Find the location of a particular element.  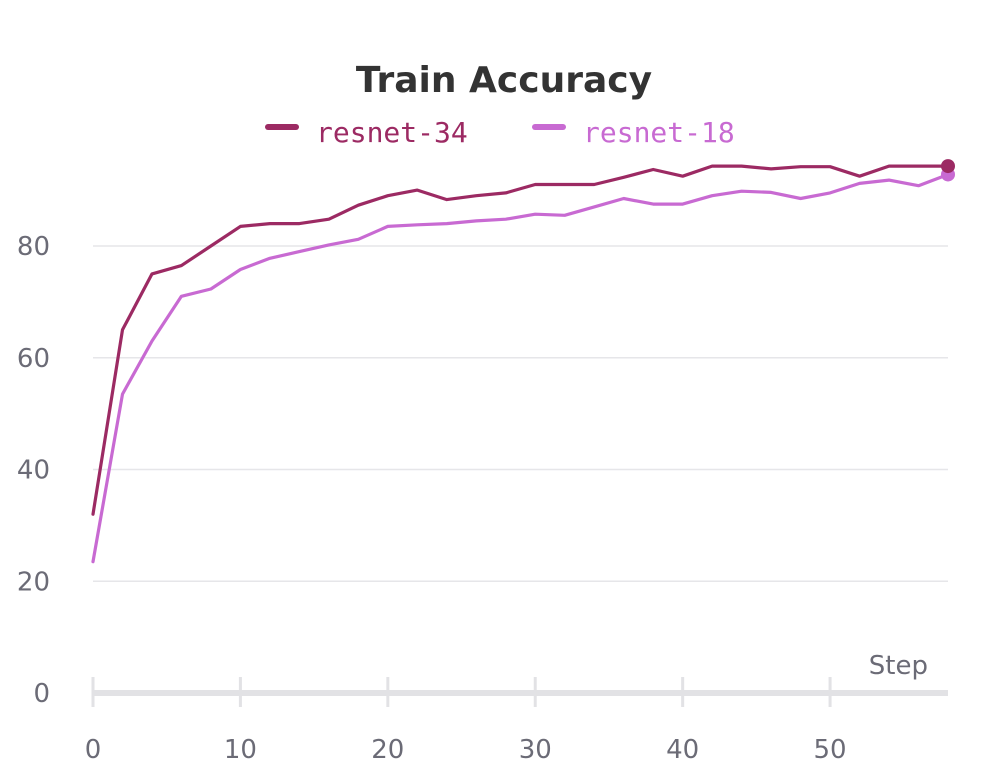

legend: resnet-34 resnet-18 is located at coordinates (500, 132).